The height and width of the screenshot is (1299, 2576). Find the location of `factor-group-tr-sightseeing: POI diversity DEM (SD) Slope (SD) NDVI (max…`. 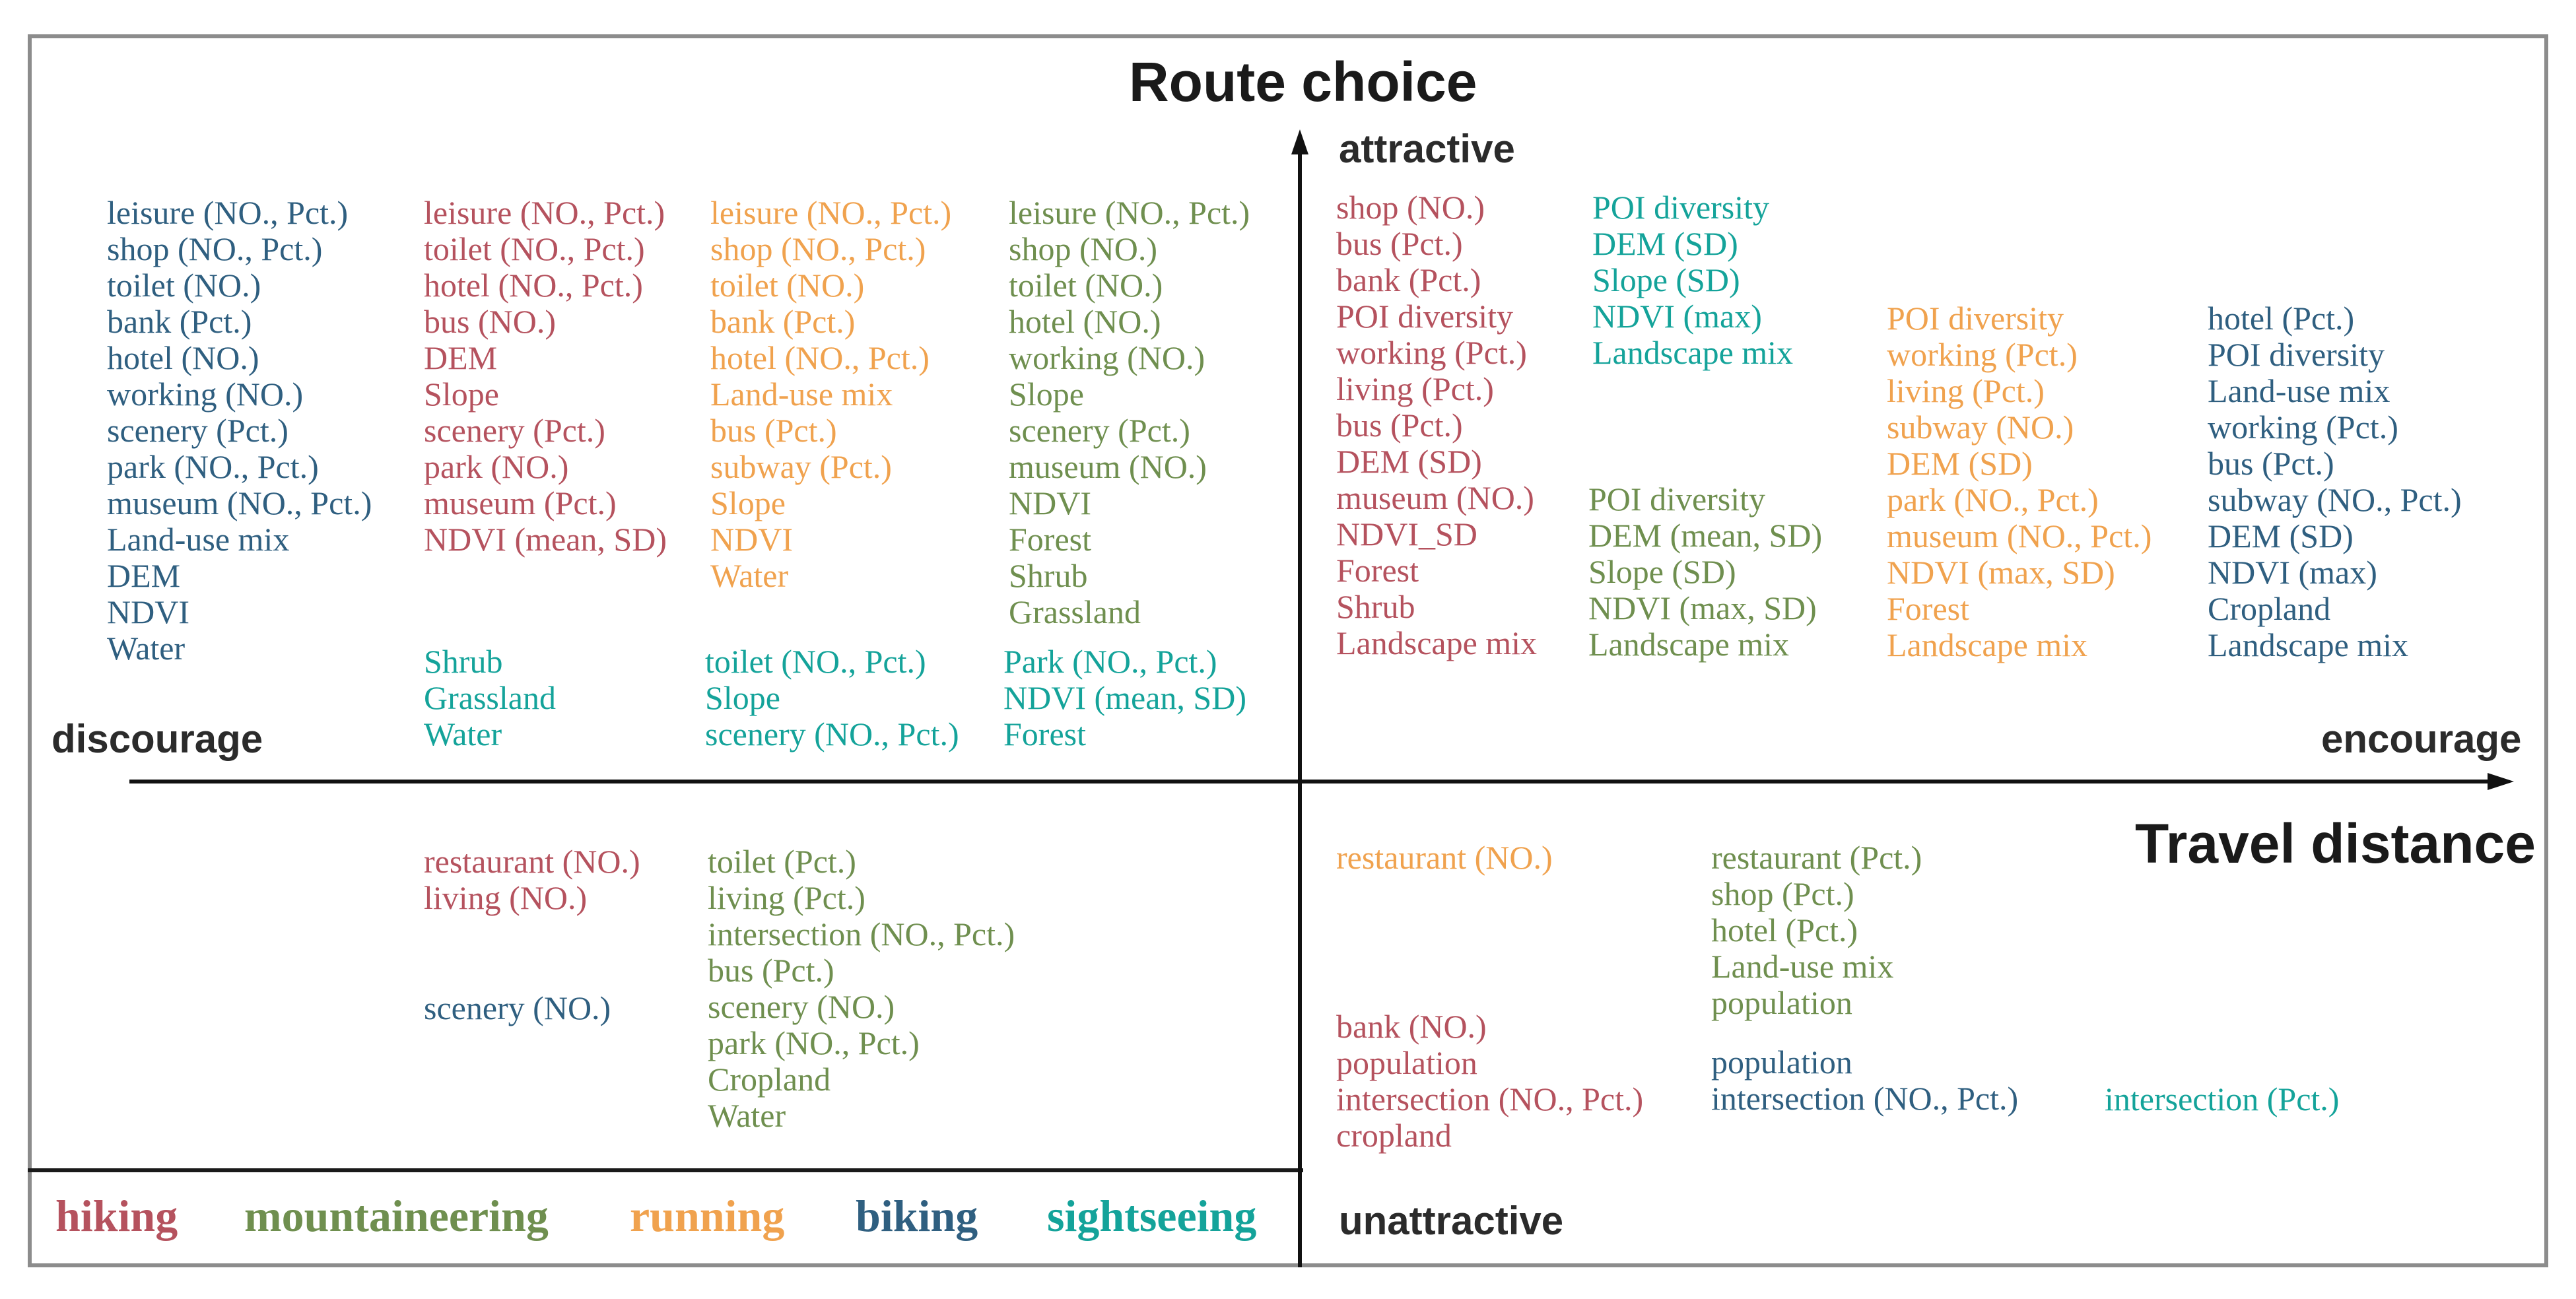

factor-group-tr-sightseeing: POI diversity DEM (SD) Slope (SD) NDVI (max… is located at coordinates (1693, 280).